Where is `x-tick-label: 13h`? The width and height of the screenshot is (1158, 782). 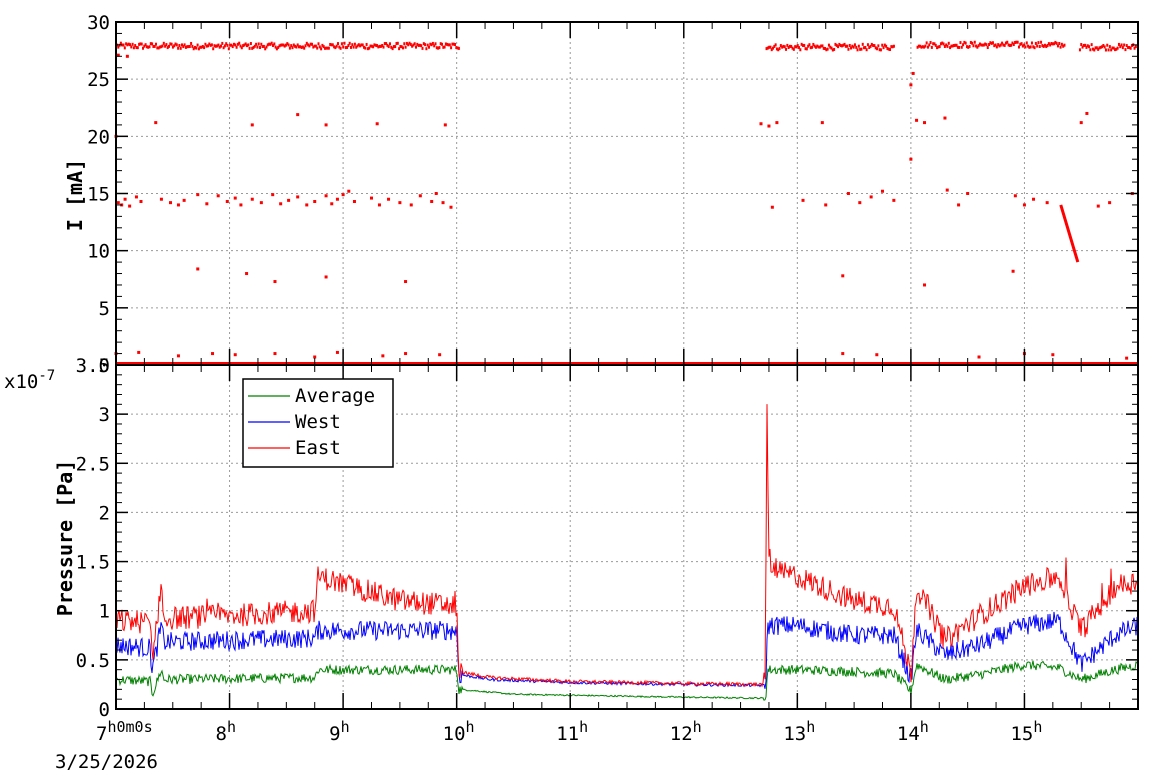 x-tick-label: 13h is located at coordinates (799, 731).